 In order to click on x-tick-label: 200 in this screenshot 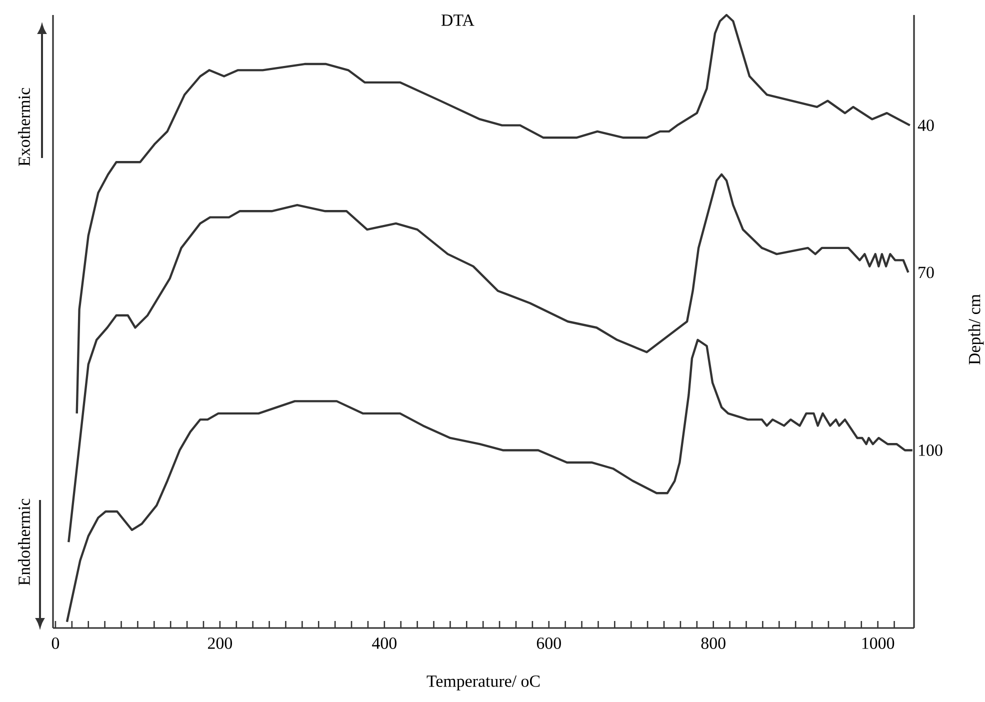, I will do `click(220, 643)`.